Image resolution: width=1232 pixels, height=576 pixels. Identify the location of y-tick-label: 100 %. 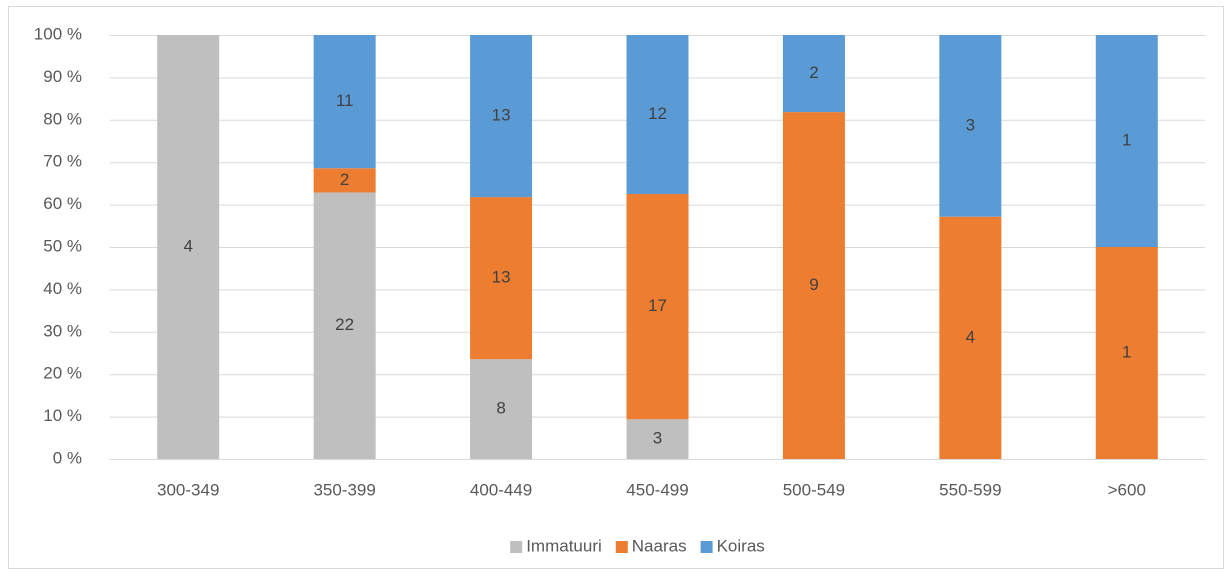
(58, 33).